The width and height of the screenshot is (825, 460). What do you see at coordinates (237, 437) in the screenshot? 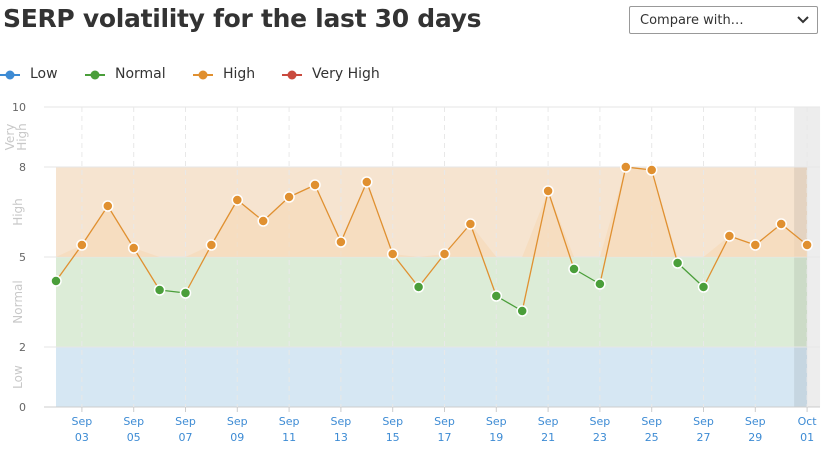
I see `x-tick-day: 09` at bounding box center [237, 437].